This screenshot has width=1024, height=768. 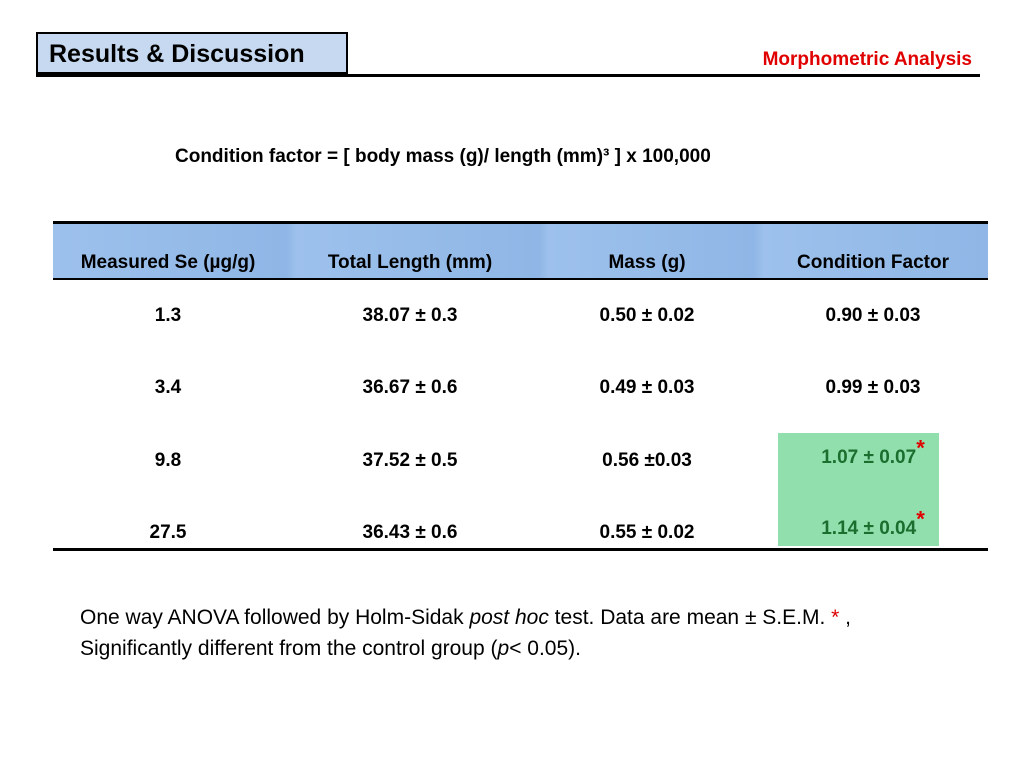 What do you see at coordinates (835, 617) in the screenshot?
I see `footnote-star: *` at bounding box center [835, 617].